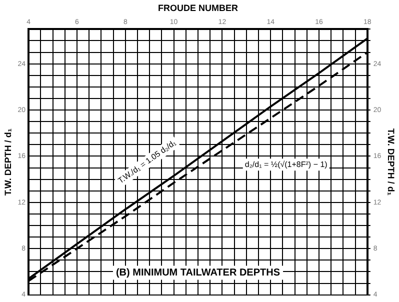  I want to click on annotation: d₂/d₁ = ½(√(1+8F²) − 1), so click(286, 164).